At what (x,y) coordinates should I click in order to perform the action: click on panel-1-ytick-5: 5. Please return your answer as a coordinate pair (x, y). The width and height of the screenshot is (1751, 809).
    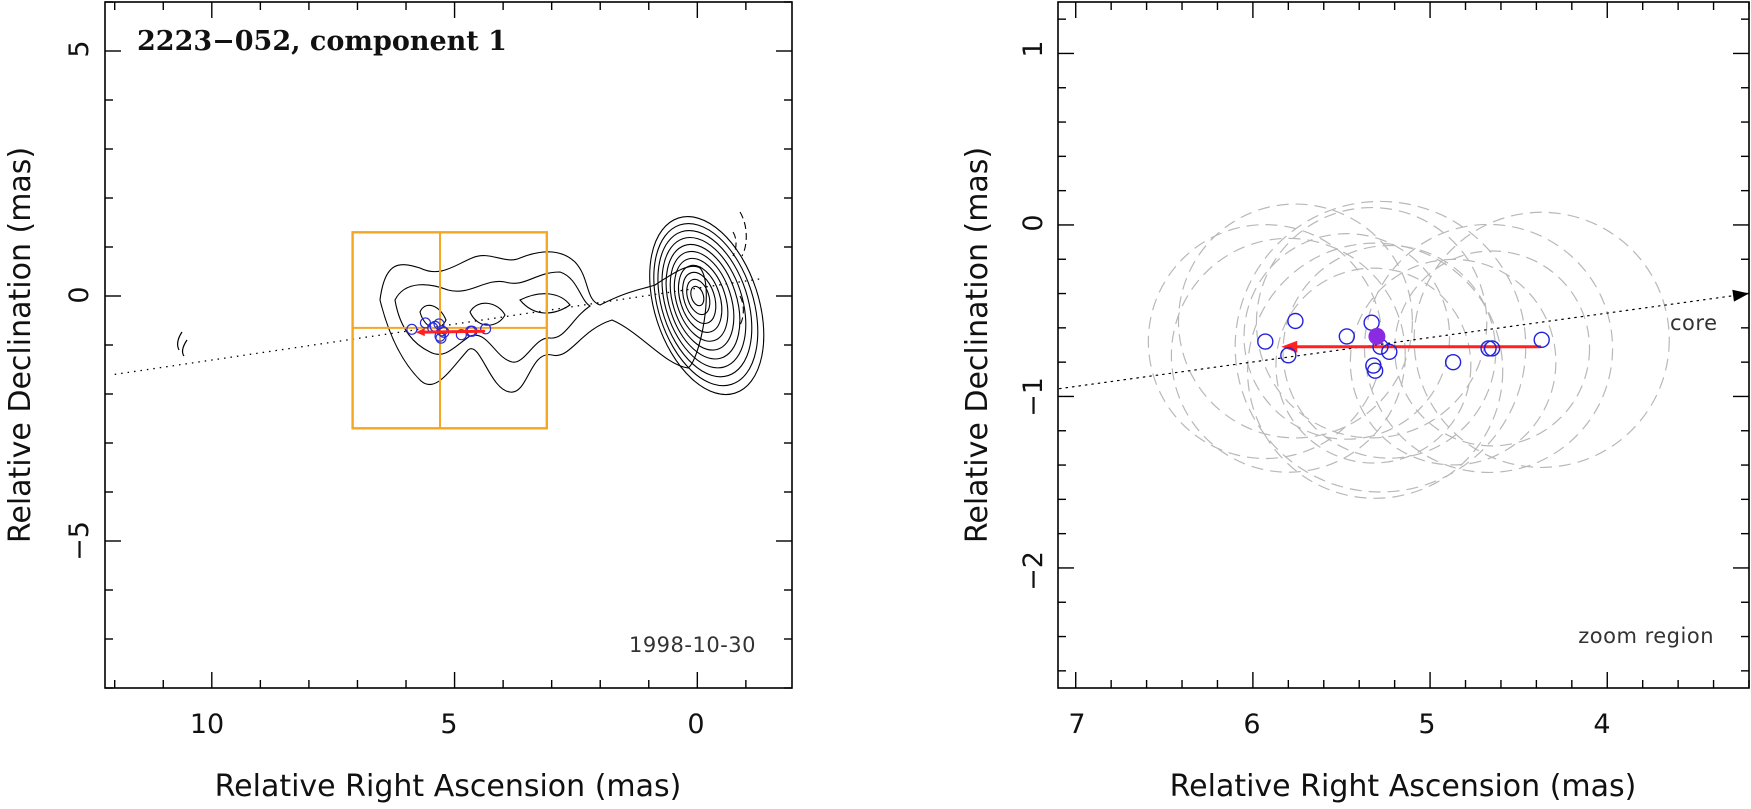
    Looking at the image, I should click on (79, 48).